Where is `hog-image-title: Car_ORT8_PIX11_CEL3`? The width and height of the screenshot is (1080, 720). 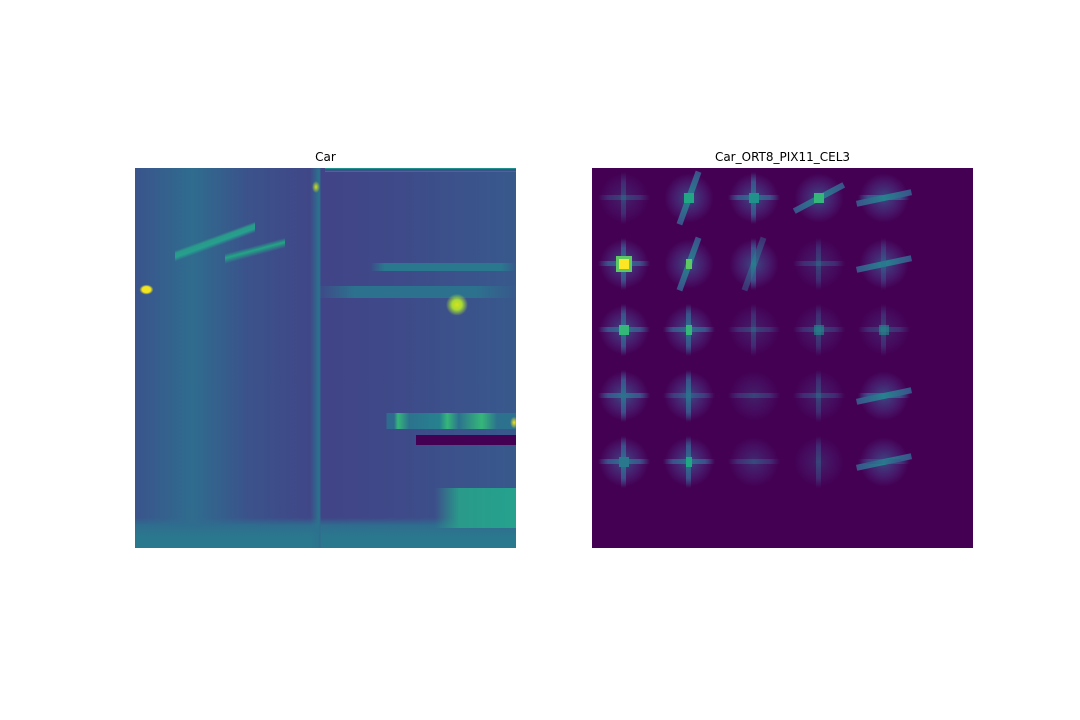
hog-image-title: Car_ORT8_PIX11_CEL3 is located at coordinates (782, 157).